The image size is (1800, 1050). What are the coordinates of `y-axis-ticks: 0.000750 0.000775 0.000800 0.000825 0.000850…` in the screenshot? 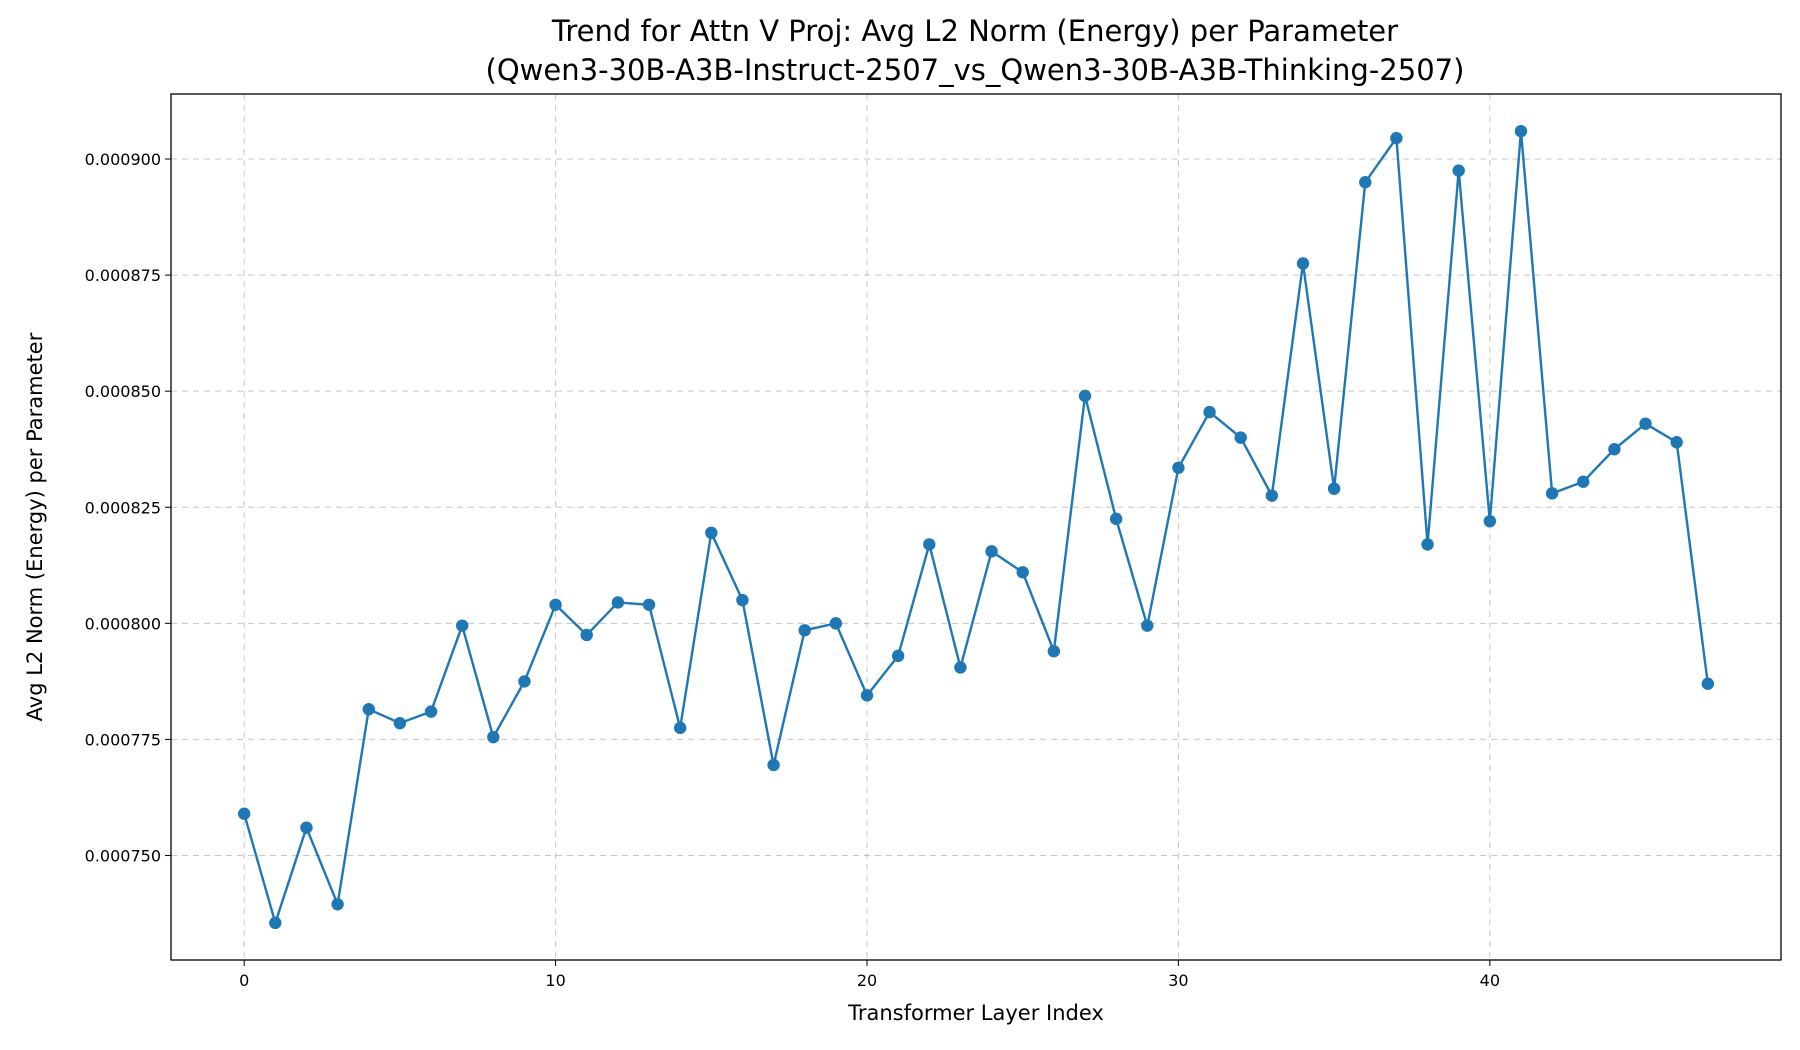 It's located at (128, 508).